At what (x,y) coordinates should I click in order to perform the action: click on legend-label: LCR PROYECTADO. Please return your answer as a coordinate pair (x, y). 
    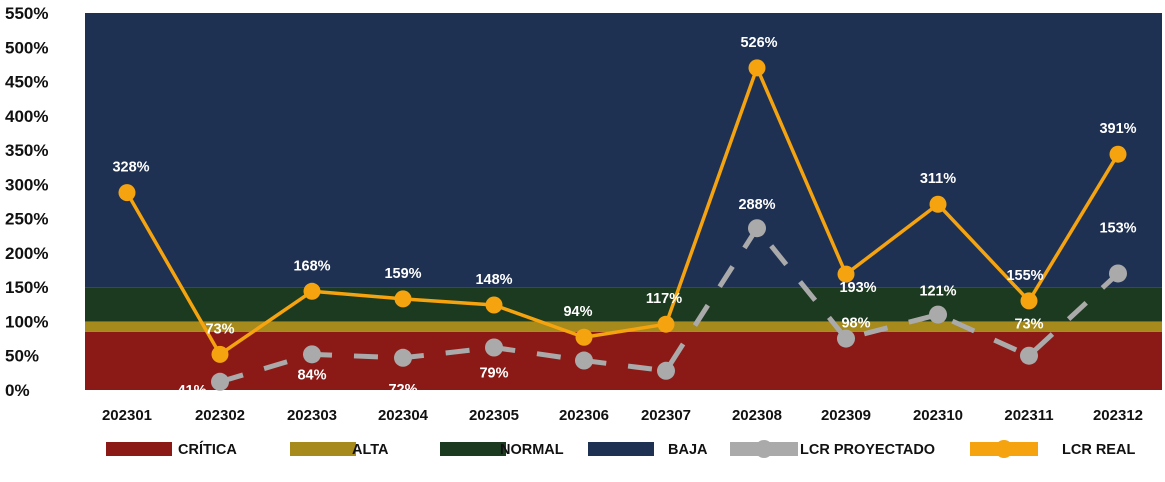
    Looking at the image, I should click on (867, 450).